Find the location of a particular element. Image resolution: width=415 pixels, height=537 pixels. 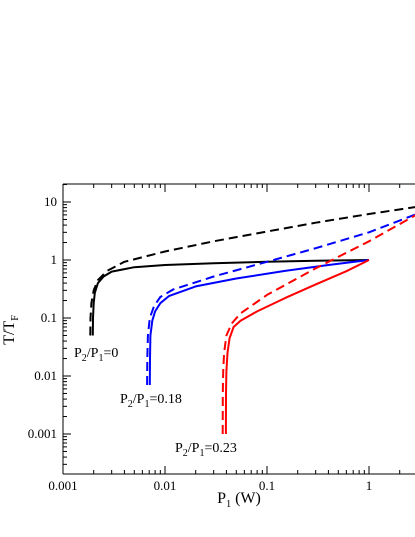

series-line-p2-p1-0-solid is located at coordinates (230, 297).